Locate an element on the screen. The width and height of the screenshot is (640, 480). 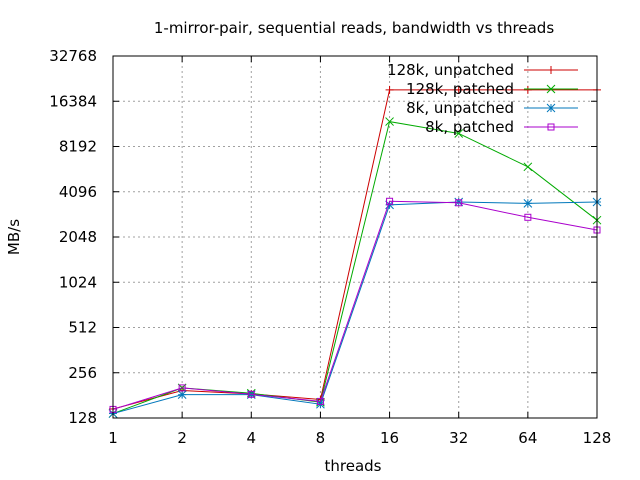
legend-item: 8k, patched is located at coordinates (501, 127).